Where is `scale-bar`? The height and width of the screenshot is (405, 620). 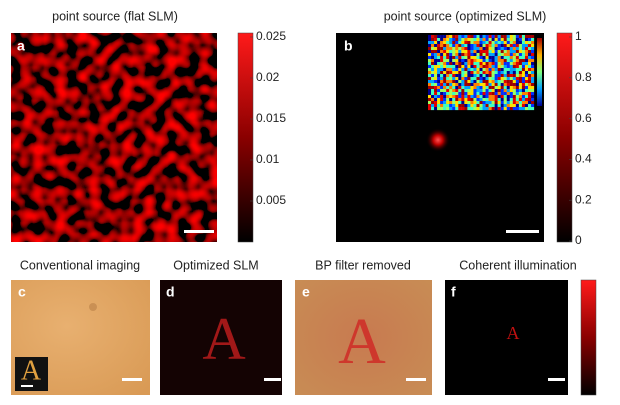 scale-bar is located at coordinates (132, 379).